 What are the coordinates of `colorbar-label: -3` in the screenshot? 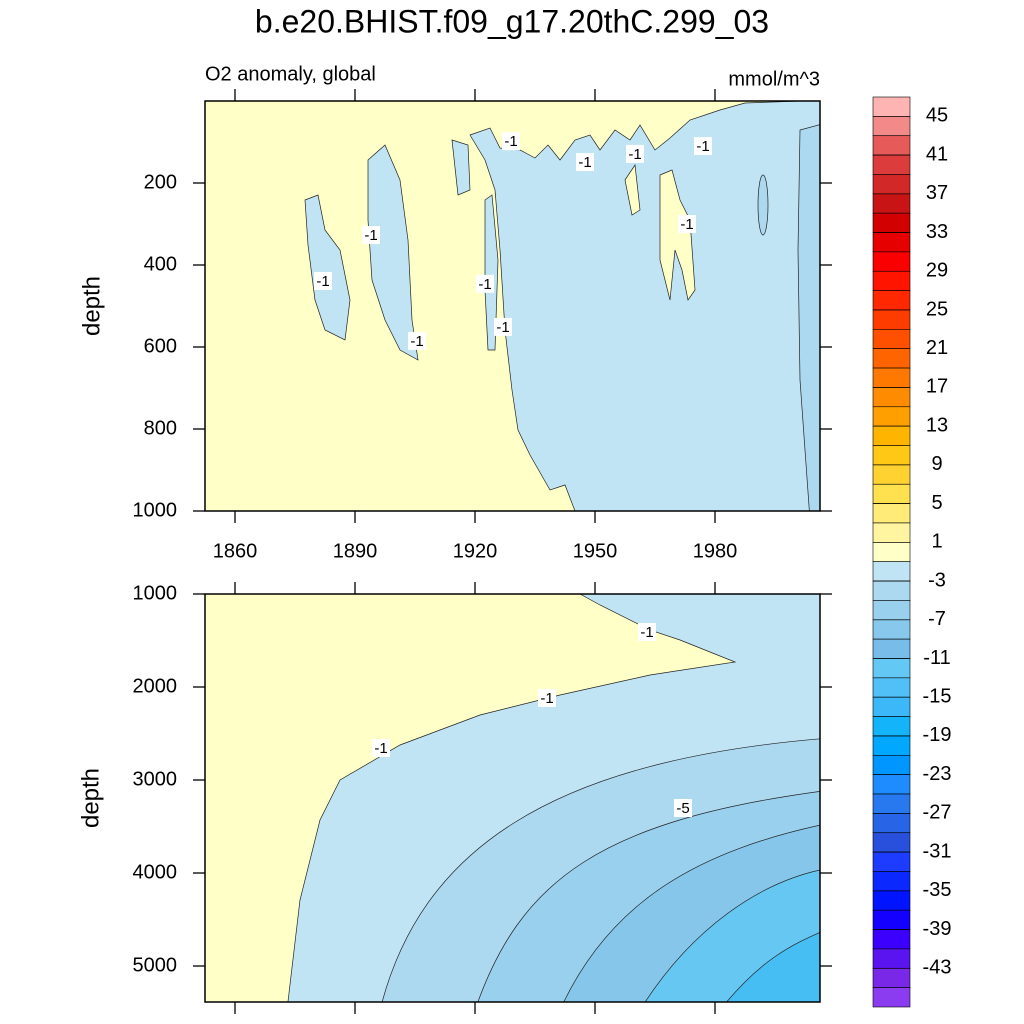 It's located at (937, 580).